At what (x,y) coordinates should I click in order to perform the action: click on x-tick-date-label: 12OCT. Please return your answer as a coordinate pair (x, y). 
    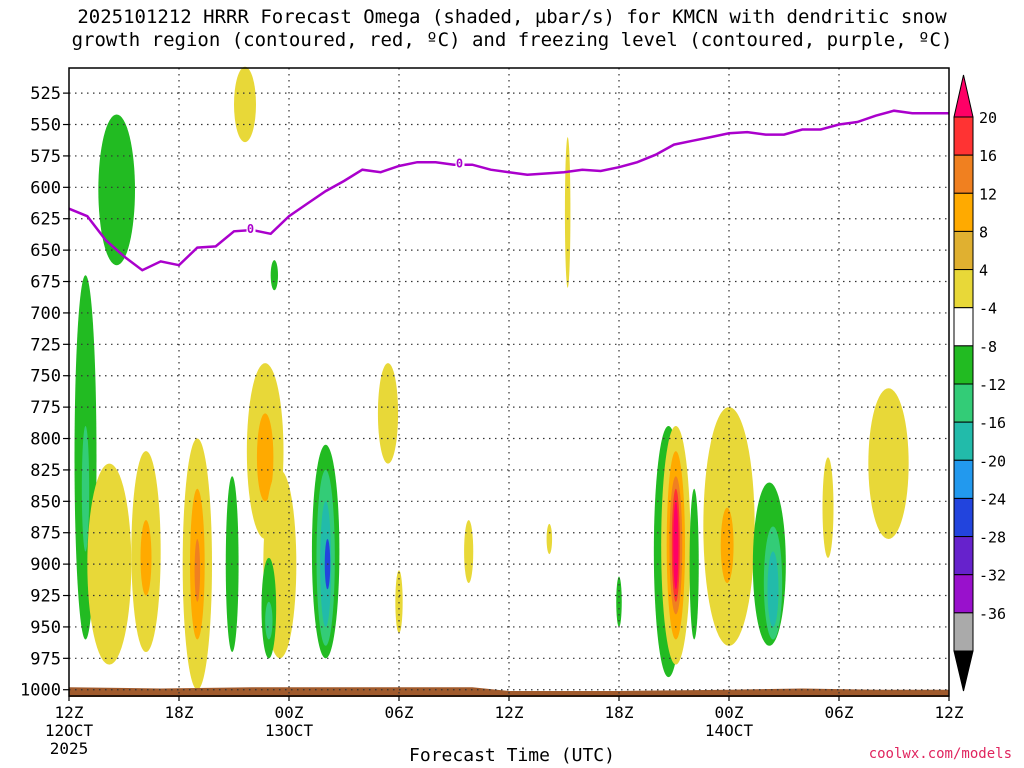
    Looking at the image, I should click on (69, 730).